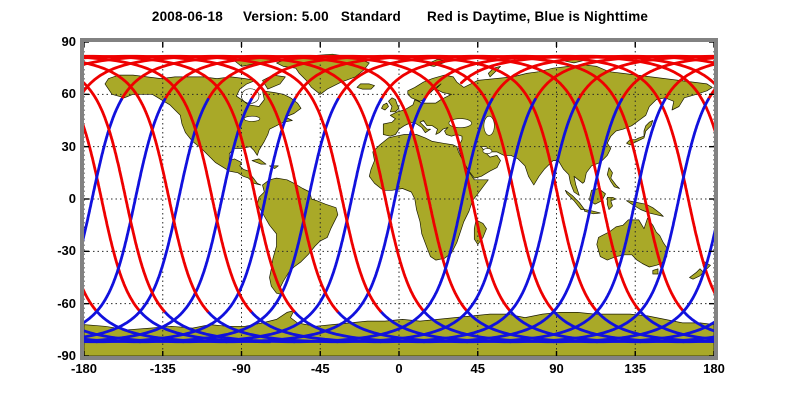  I want to click on x-tick-label: -180, so click(84, 368).